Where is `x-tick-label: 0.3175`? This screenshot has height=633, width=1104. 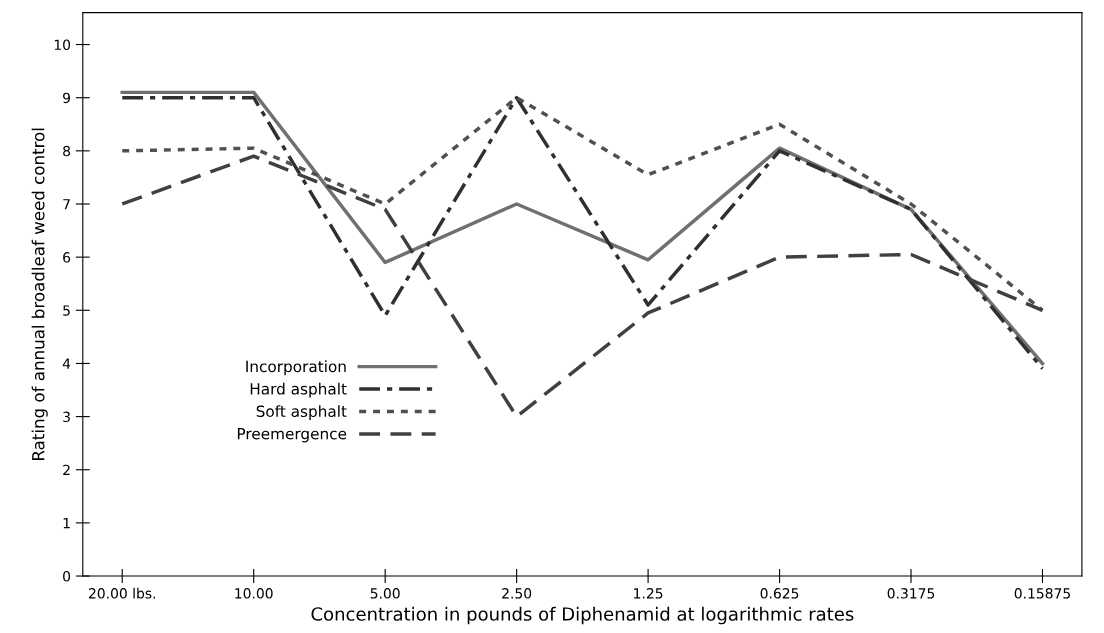
x-tick-label: 0.3175 is located at coordinates (911, 593).